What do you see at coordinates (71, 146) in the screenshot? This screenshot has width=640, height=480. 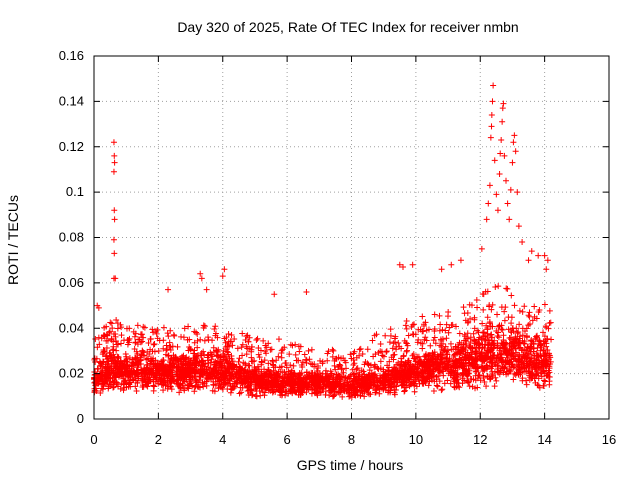 I see `y-tick-label: 0.12` at bounding box center [71, 146].